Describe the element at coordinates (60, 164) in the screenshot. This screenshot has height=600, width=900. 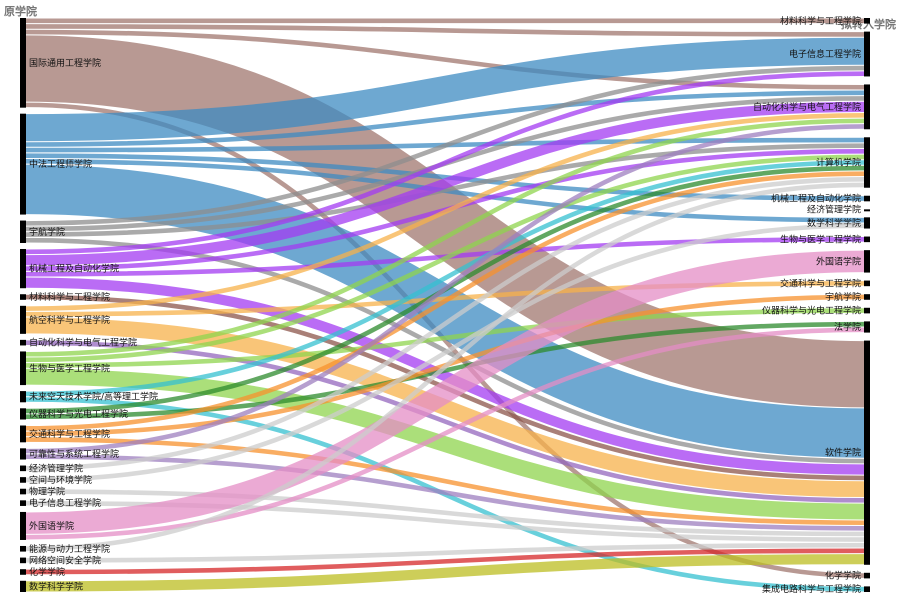
I see `source-node-label: 中法工程师学院` at that location.